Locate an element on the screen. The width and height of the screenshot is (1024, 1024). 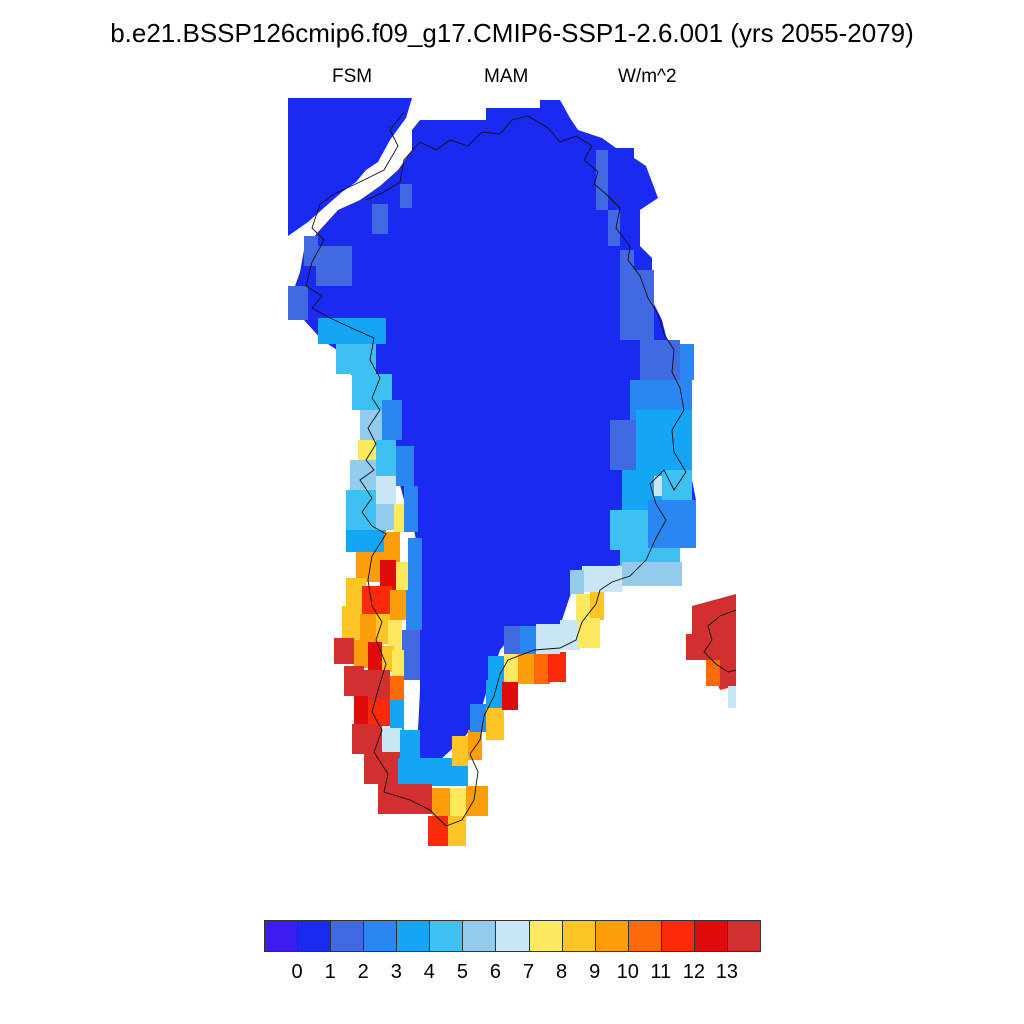
colorbar-tick-label: 13 is located at coordinates (727, 972).